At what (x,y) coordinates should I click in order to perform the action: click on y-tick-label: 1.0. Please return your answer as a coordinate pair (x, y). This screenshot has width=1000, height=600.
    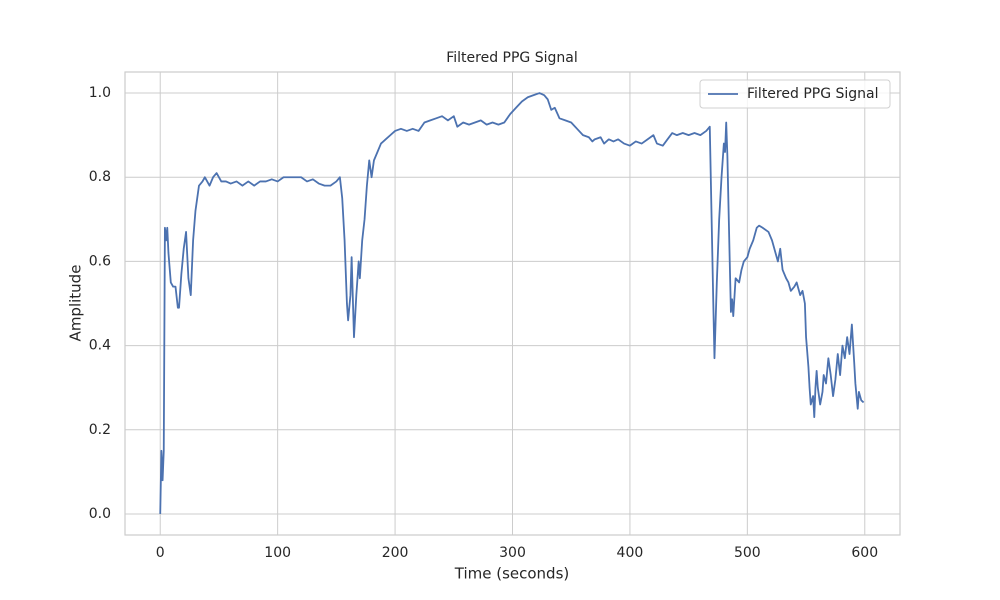
    Looking at the image, I should click on (100, 93).